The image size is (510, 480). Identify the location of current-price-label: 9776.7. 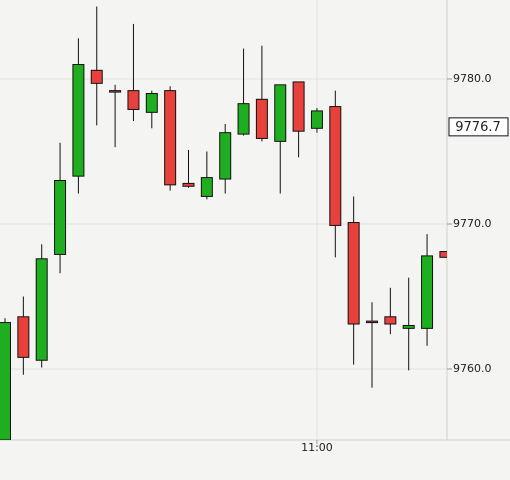
(478, 127).